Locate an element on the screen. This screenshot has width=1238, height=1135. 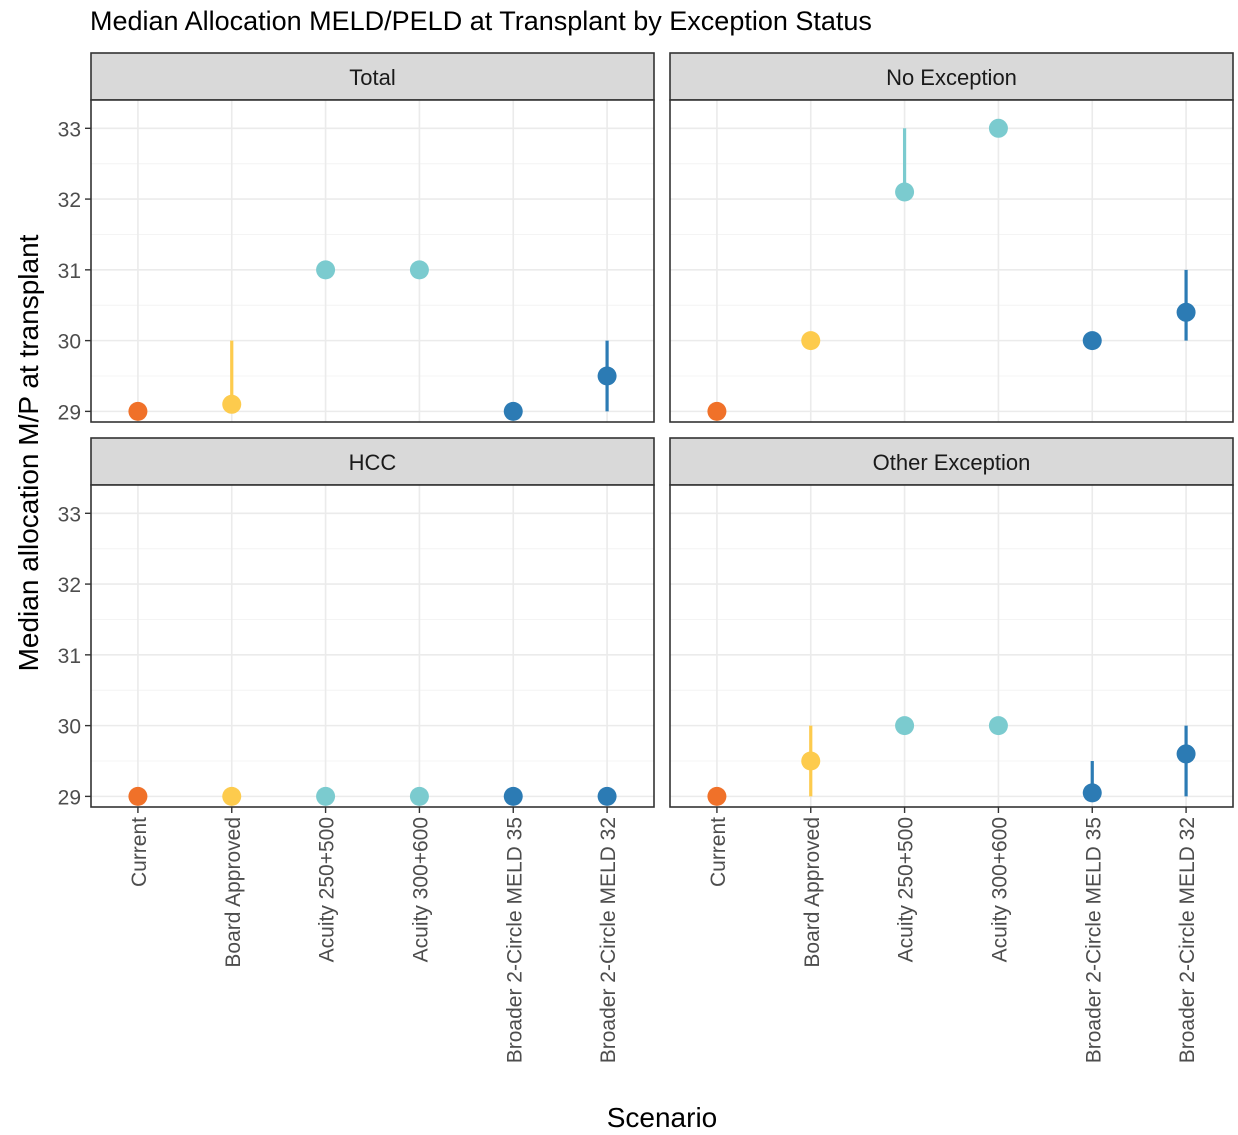
facet-label: Total is located at coordinates (372, 77).